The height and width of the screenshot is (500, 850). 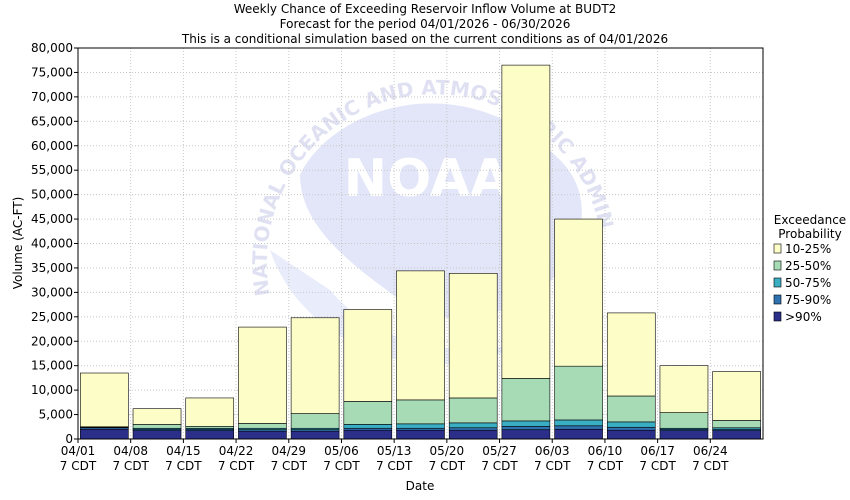 I want to click on y-tick-label: 25,000, so click(x=52, y=317).